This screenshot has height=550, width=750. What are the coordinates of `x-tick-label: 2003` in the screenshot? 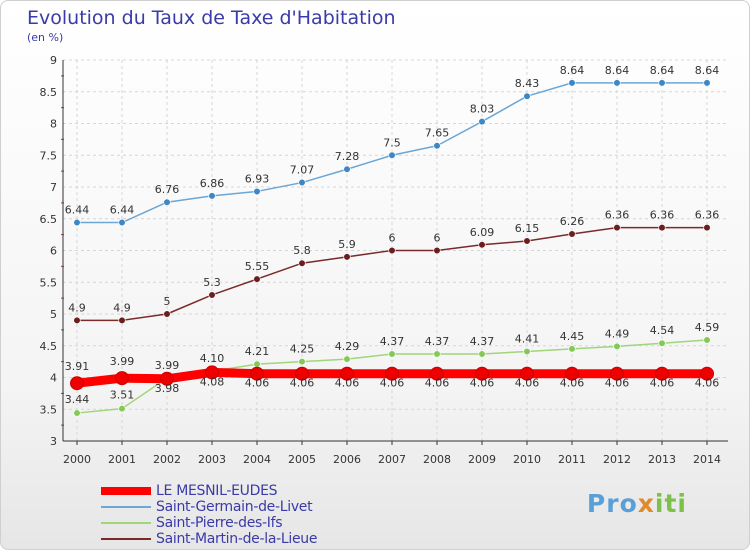 It's located at (212, 459).